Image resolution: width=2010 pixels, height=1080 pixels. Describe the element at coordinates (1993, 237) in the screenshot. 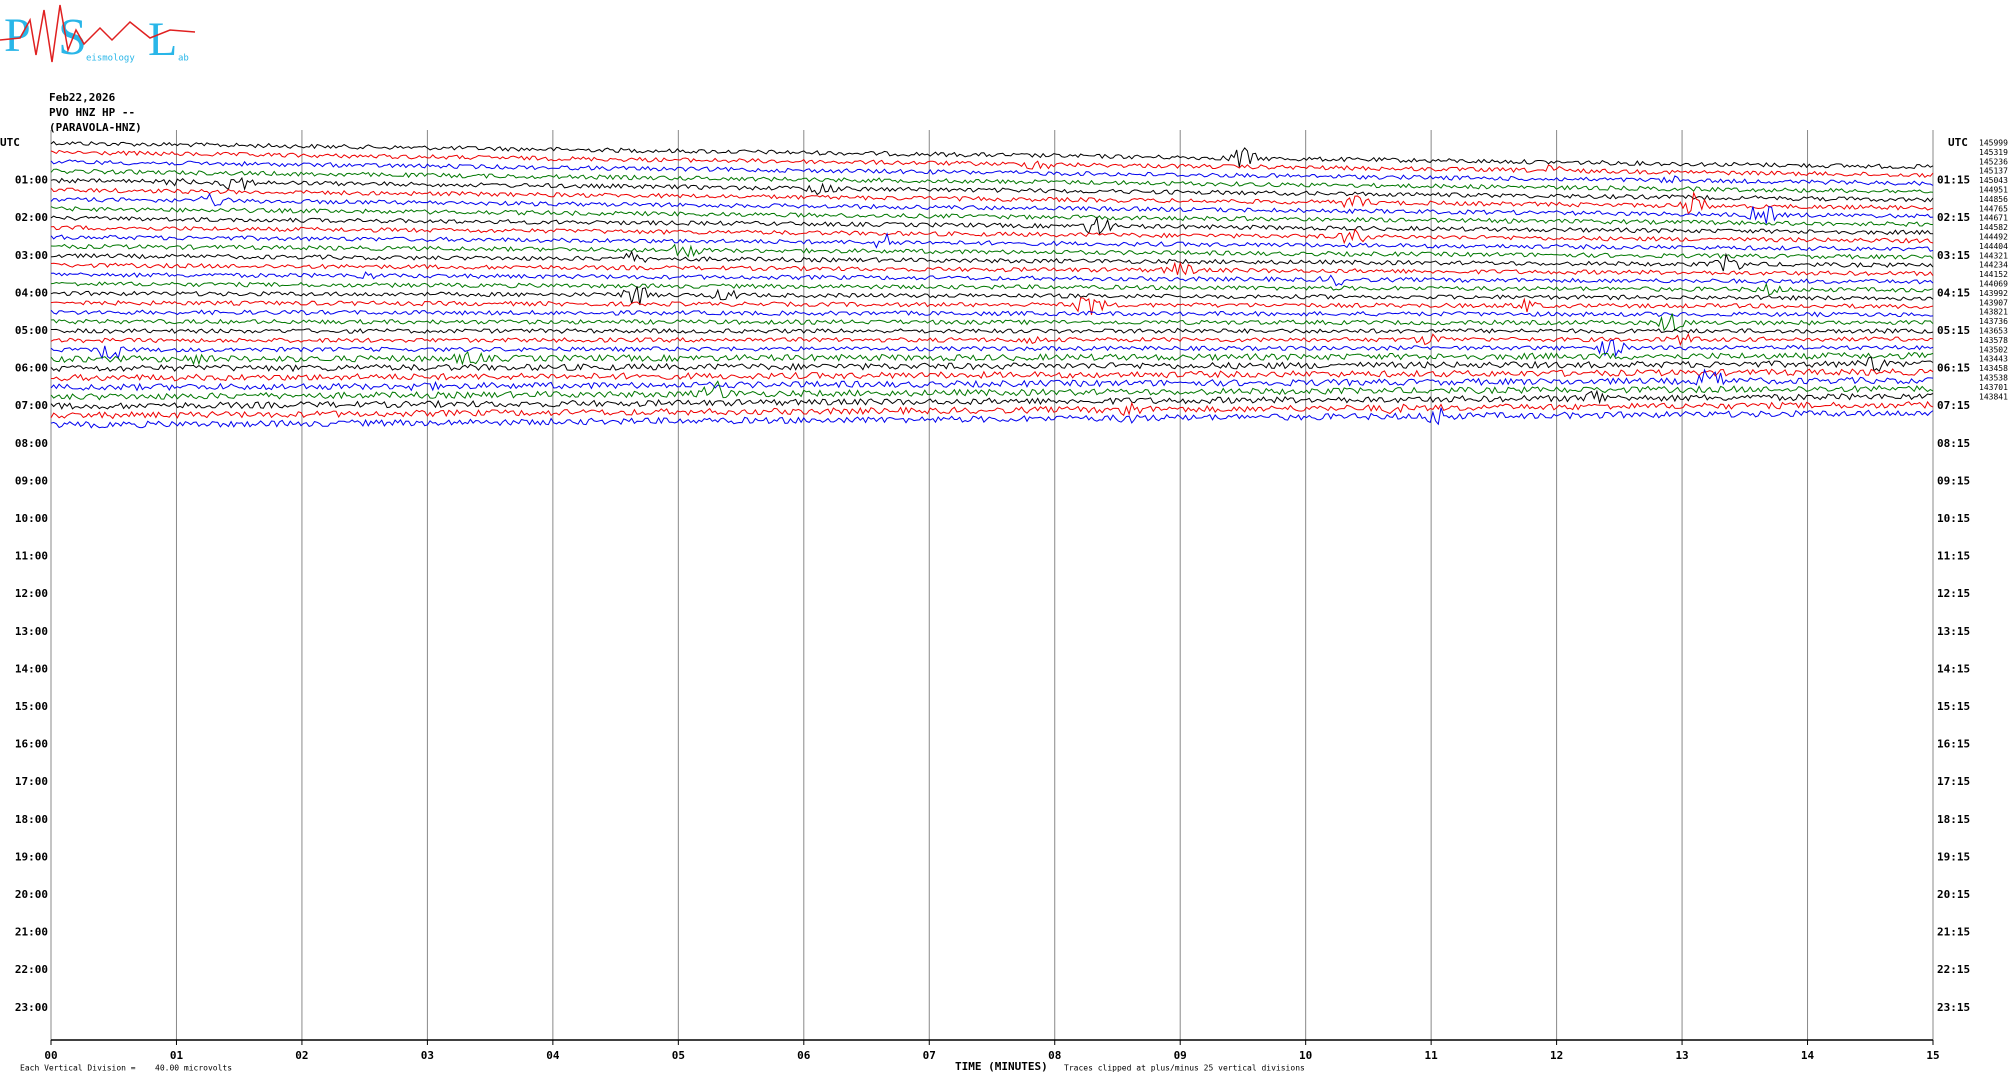

I see `trace-count: 144492` at that location.